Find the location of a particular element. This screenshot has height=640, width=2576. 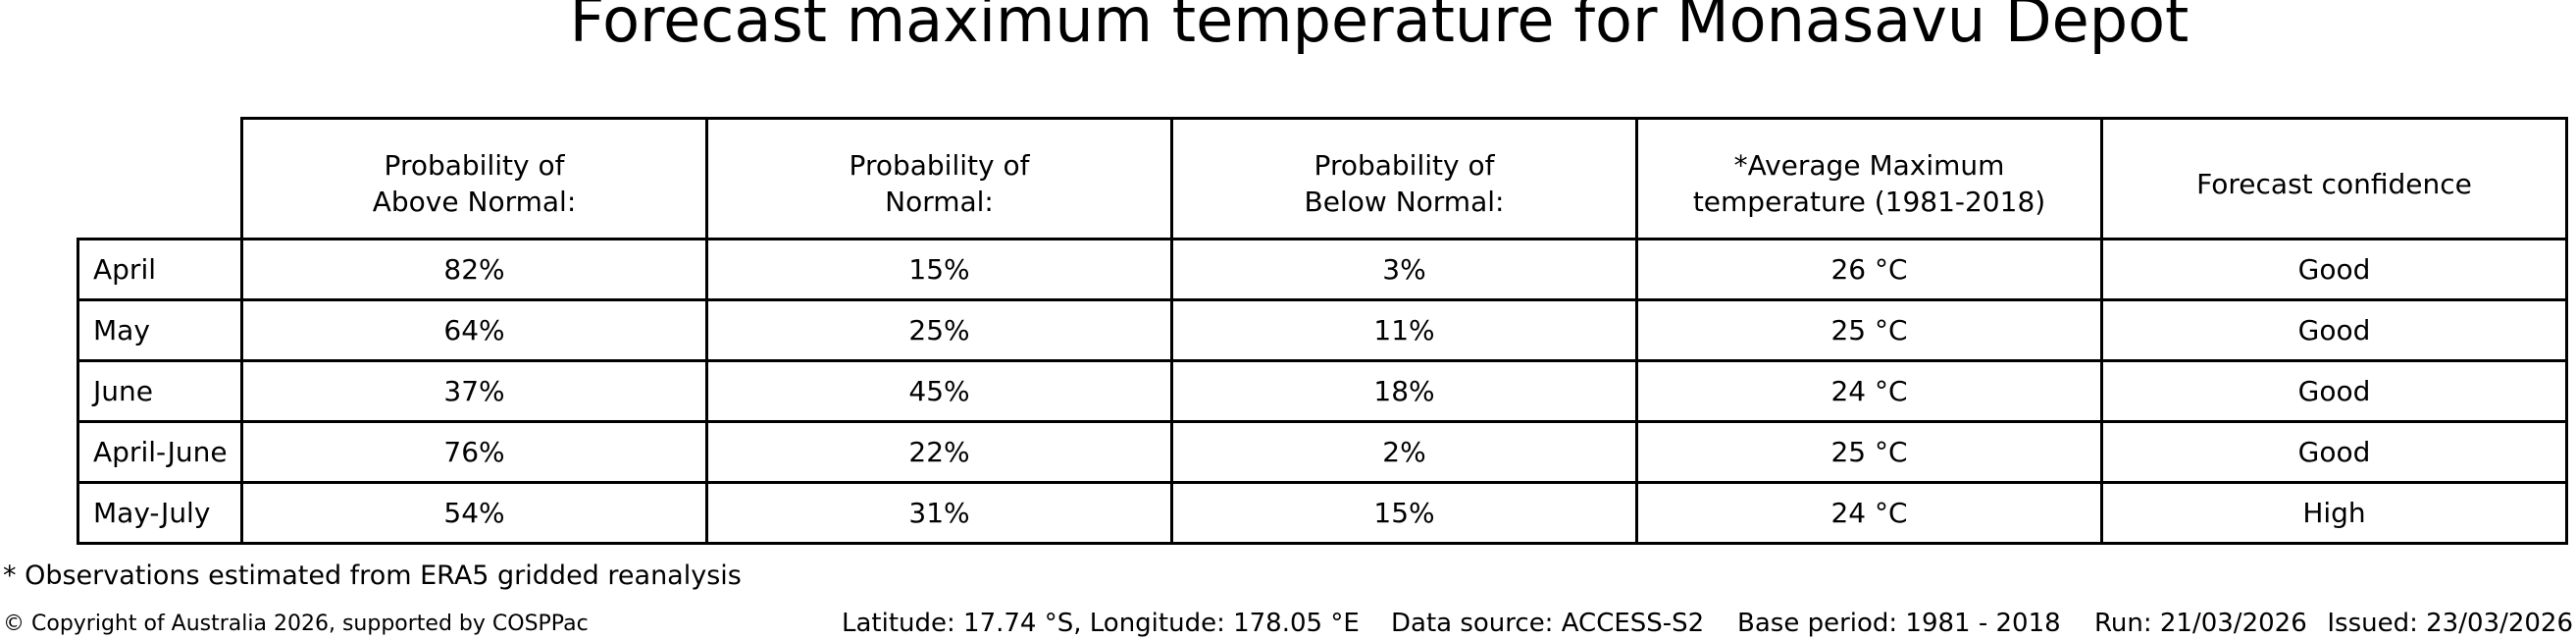

row-label: April is located at coordinates (160, 269).